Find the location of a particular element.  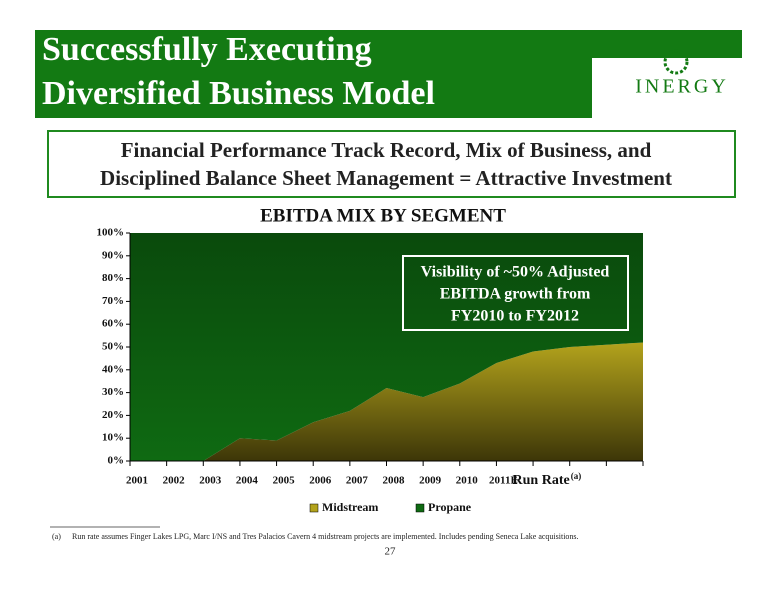

x-tick-label: 2004 is located at coordinates (247, 481).